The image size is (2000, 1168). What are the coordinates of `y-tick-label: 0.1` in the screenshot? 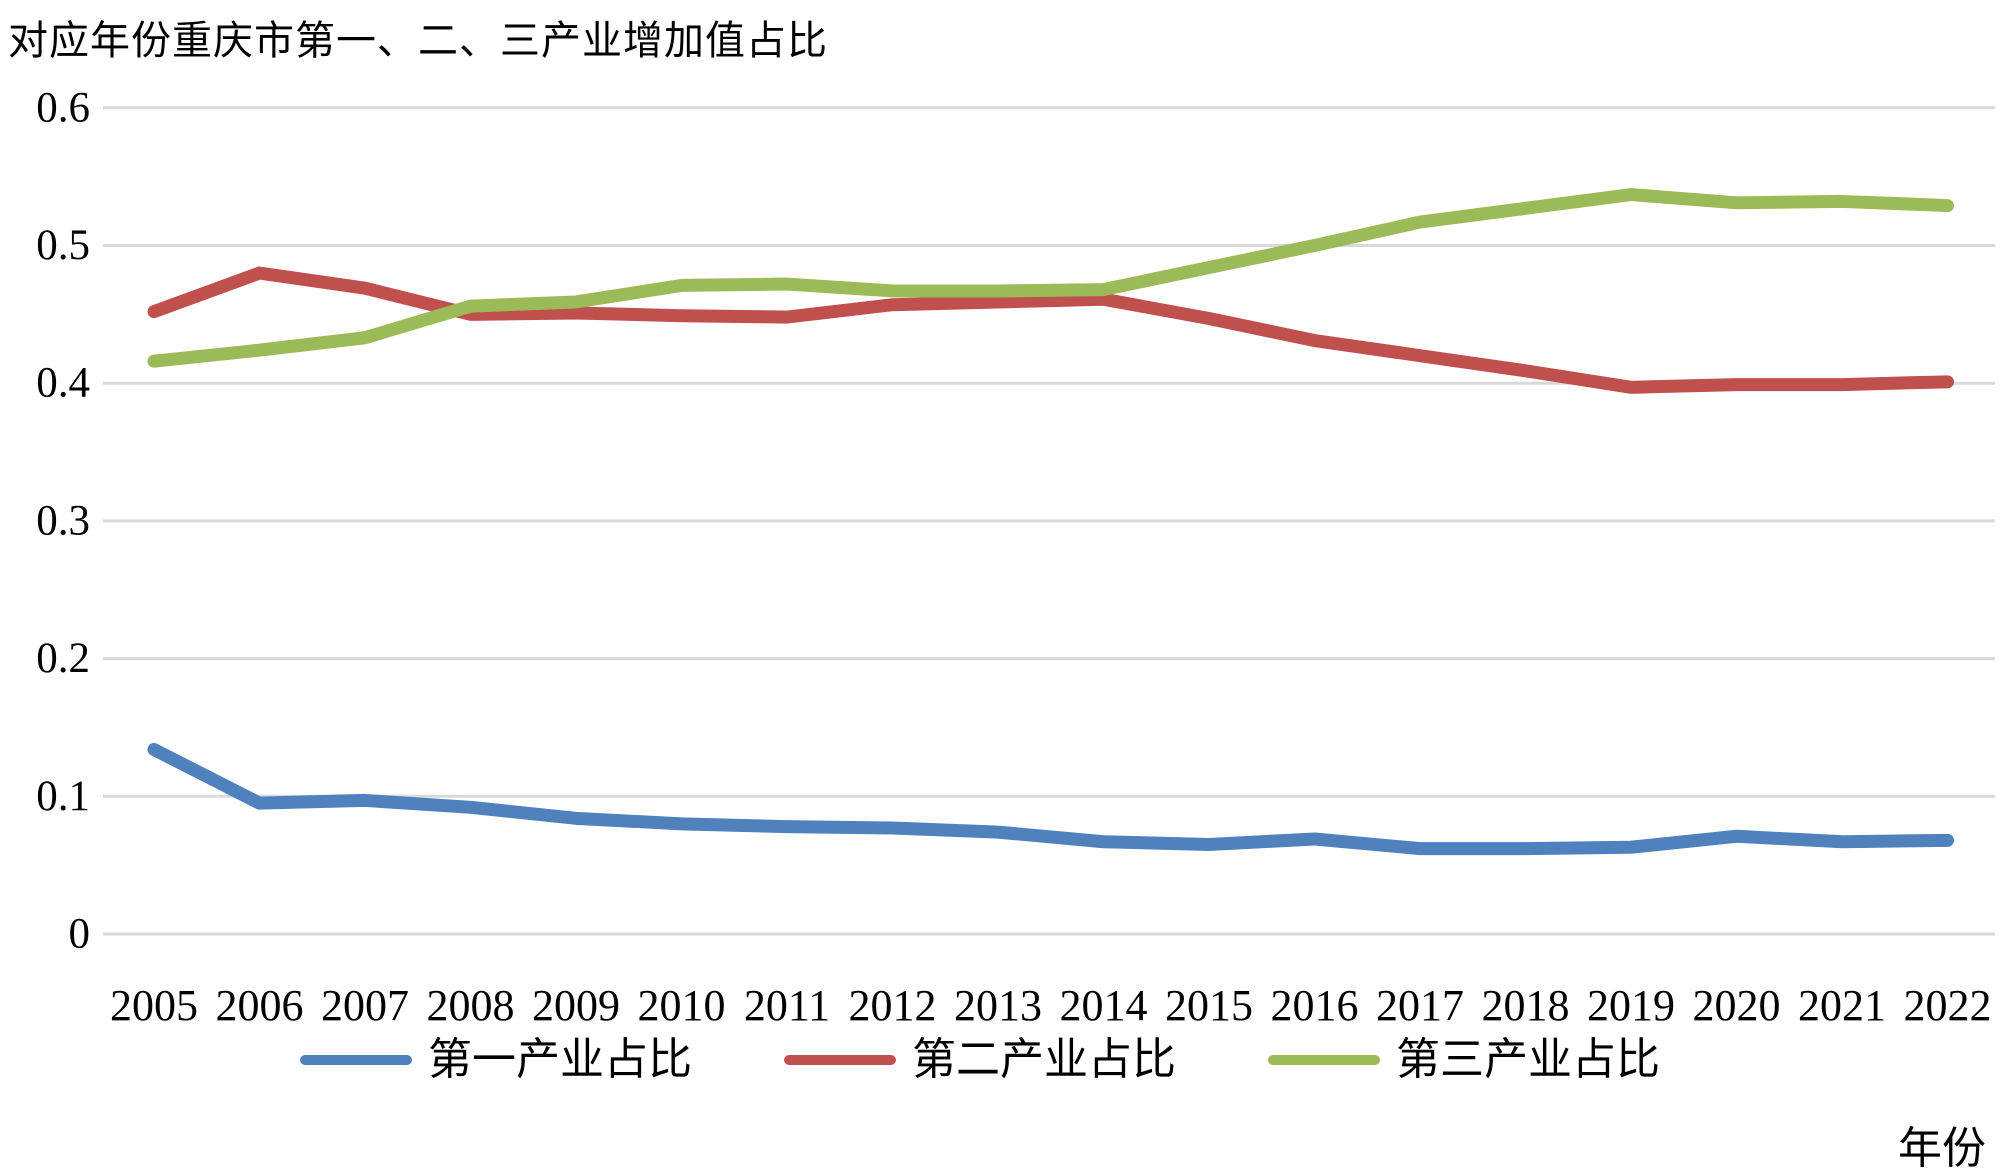 It's located at (63, 796).